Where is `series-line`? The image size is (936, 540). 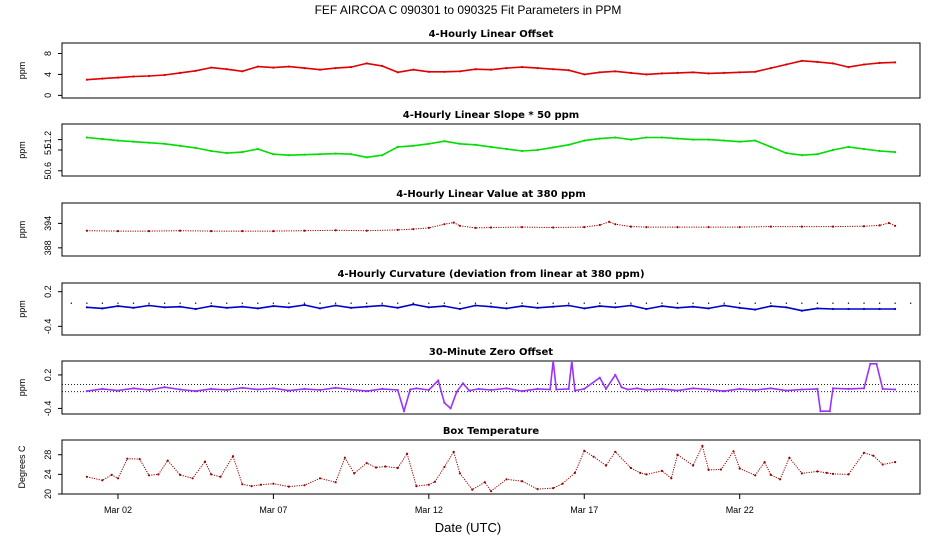 series-line is located at coordinates (491, 226).